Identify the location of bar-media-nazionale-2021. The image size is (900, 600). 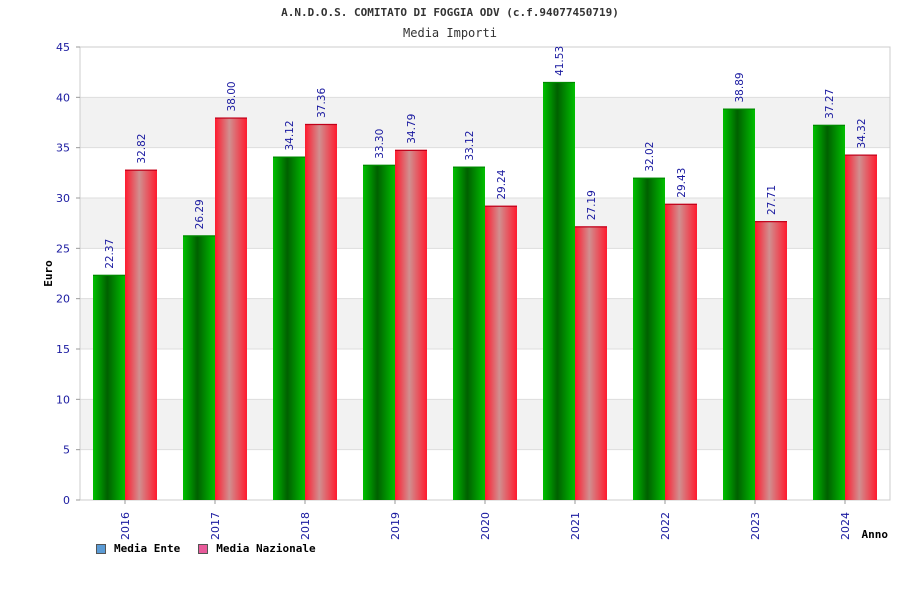
(591, 363).